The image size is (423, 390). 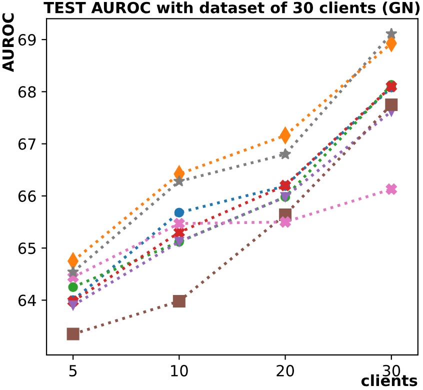 I want to click on y-tick-label: 68, so click(x=27, y=92).